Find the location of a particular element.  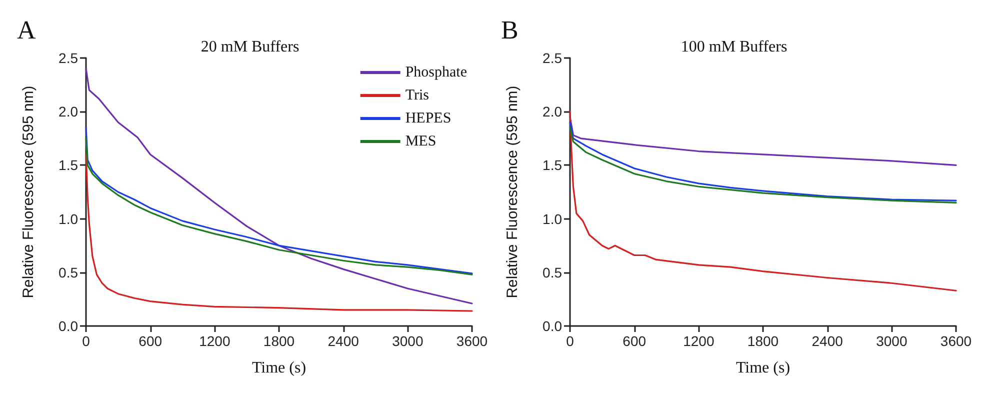

line-series is located at coordinates (763, 141).